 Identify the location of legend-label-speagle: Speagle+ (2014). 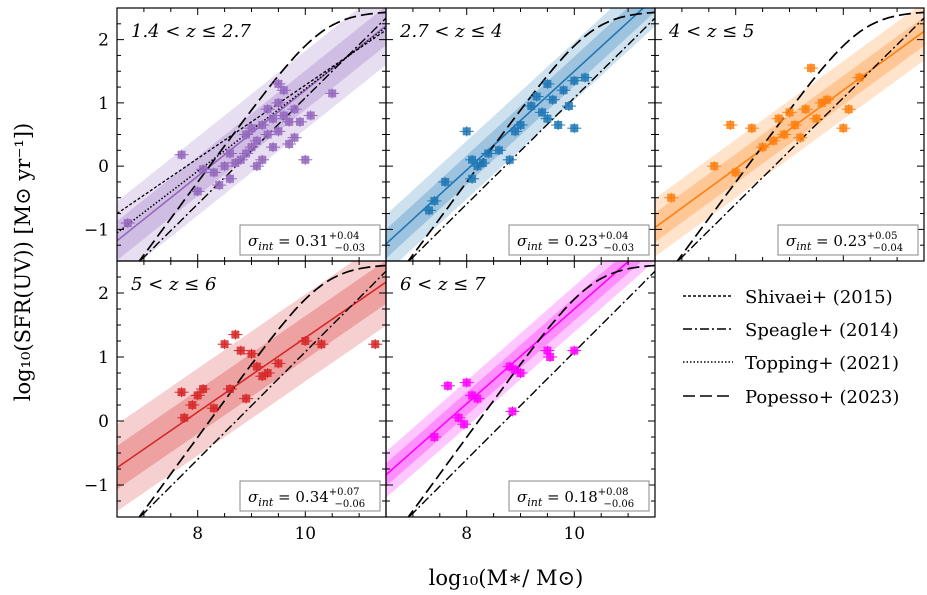
(822, 330).